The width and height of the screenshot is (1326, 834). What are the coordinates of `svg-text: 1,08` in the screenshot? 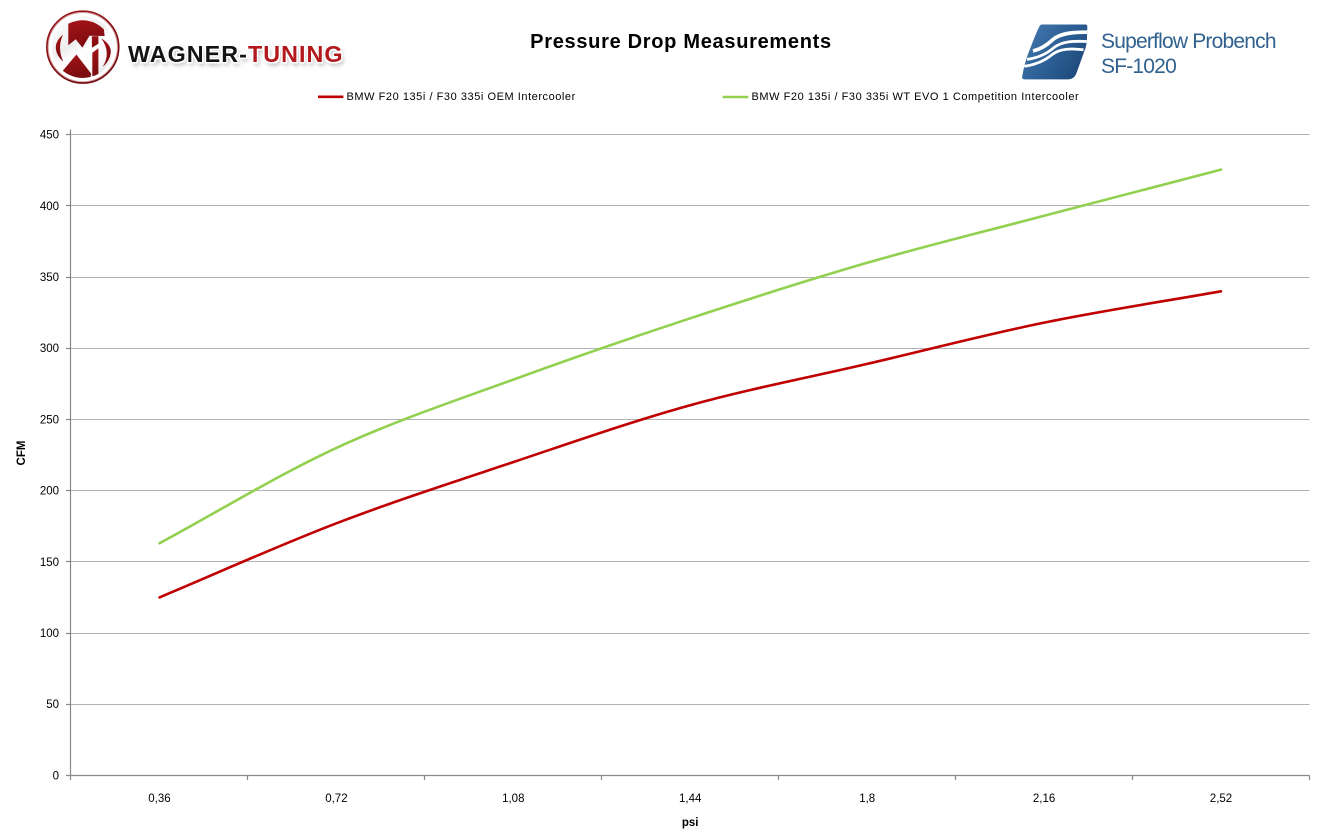 It's located at (513, 799).